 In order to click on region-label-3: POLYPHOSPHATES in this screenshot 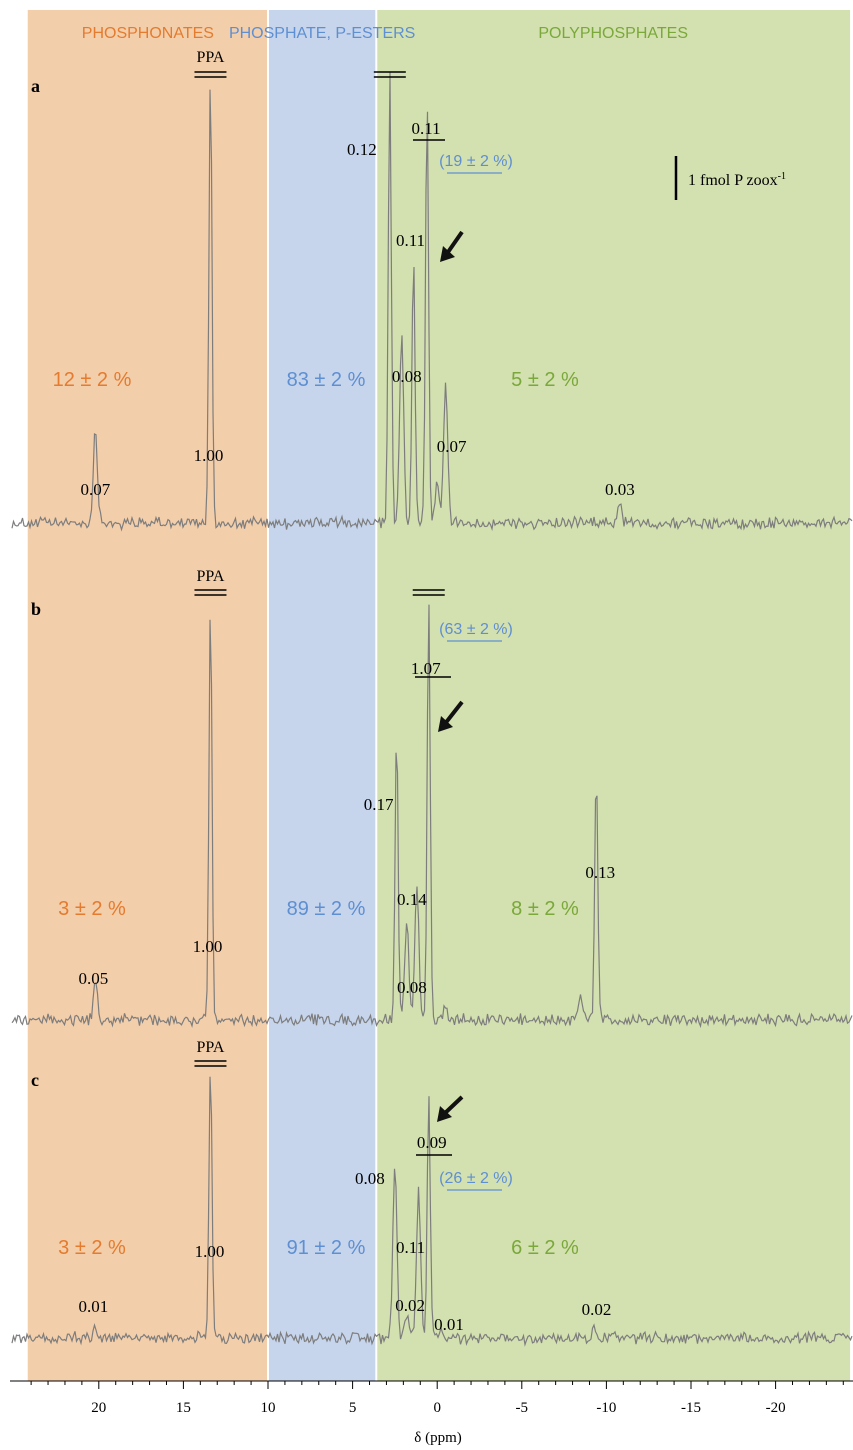, I will do `click(613, 33)`.